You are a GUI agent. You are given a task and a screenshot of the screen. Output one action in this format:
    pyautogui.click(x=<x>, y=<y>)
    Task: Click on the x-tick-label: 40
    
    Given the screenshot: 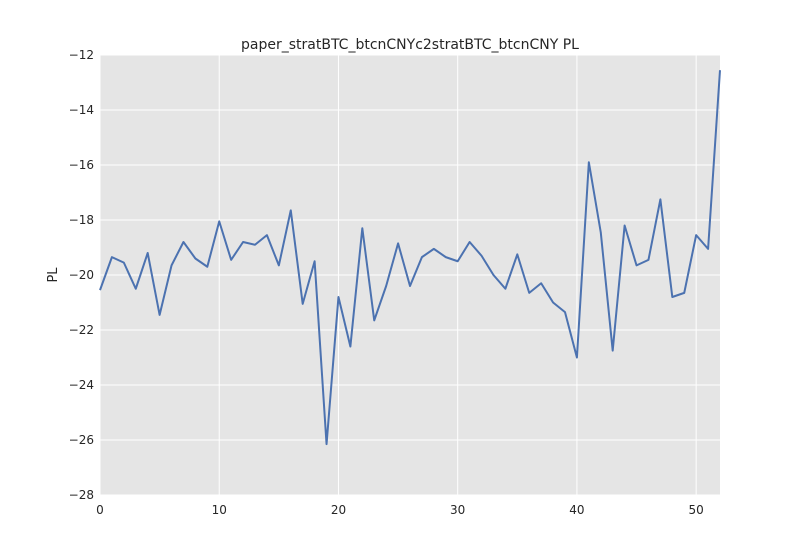 What is the action you would take?
    pyautogui.click(x=576, y=510)
    